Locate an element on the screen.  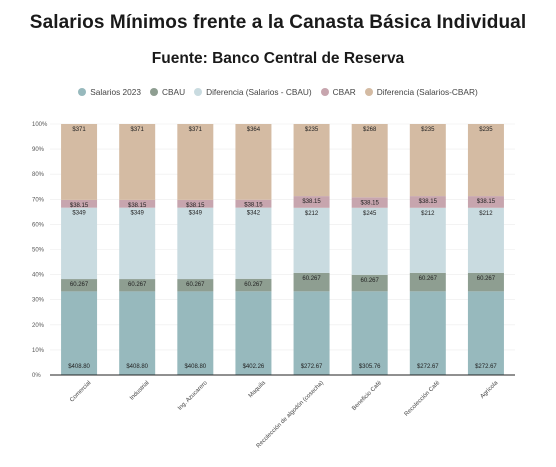
data-label: $402.26 is located at coordinates (254, 367).